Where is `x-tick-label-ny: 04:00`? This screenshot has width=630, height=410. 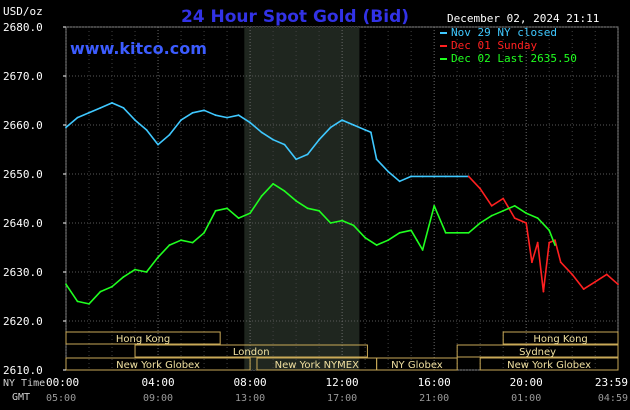
x-tick-label-ny: 04:00 is located at coordinates (157, 382).